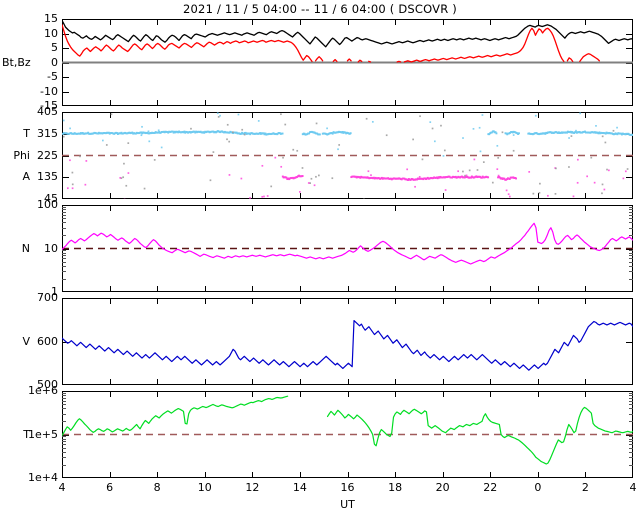  Describe the element at coordinates (51, 18) in the screenshot. I see `ytick-label-btbz-0: 15` at that location.